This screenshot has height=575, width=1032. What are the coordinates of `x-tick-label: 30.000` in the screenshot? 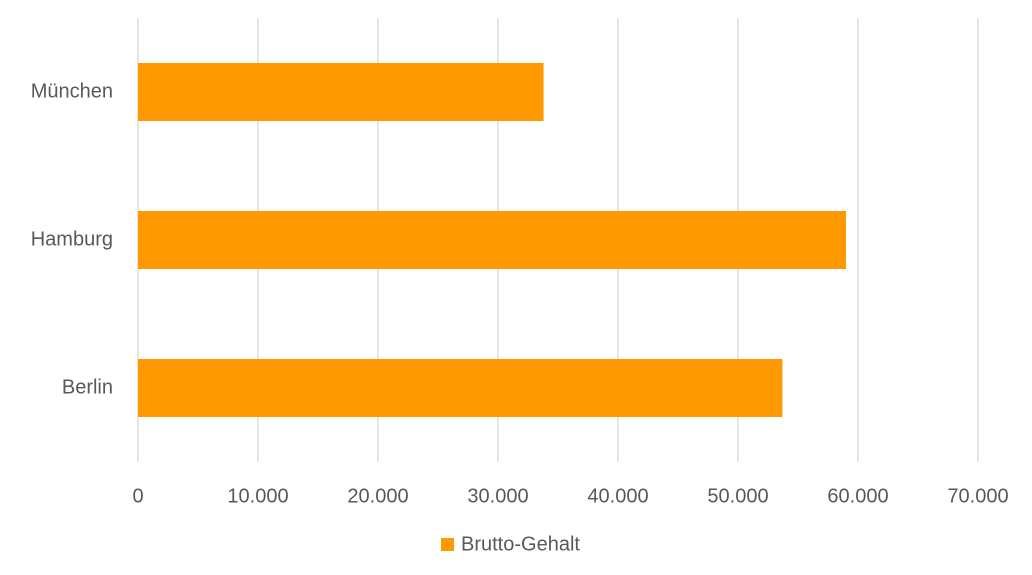 It's located at (497, 496).